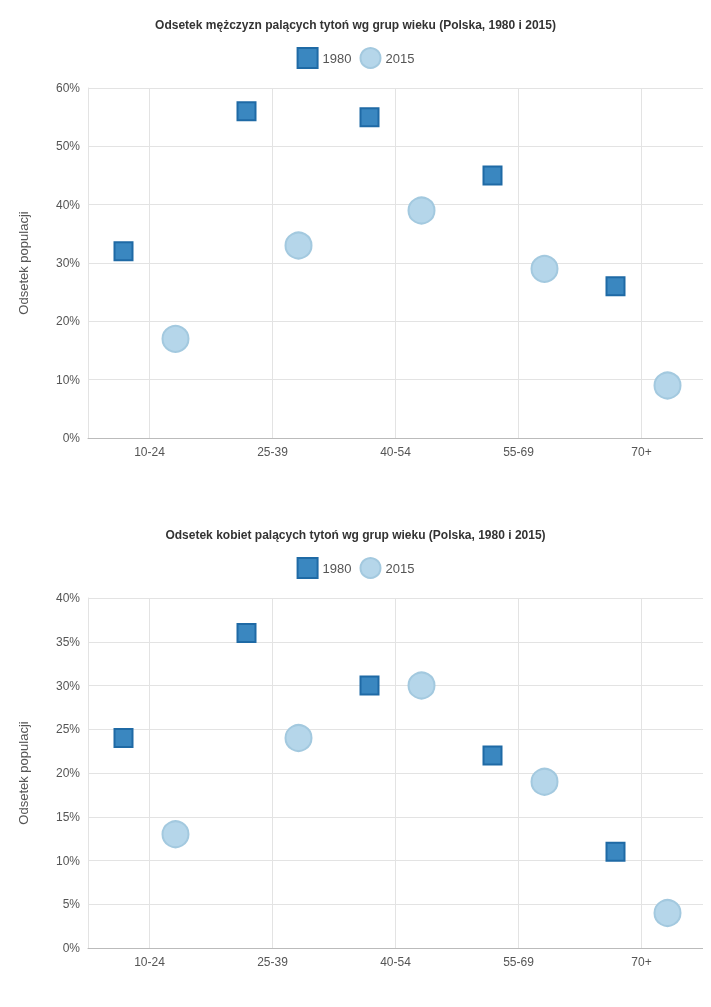 This screenshot has width=711, height=1007. What do you see at coordinates (68, 641) in the screenshot?
I see `y-tick-label: 35%` at bounding box center [68, 641].